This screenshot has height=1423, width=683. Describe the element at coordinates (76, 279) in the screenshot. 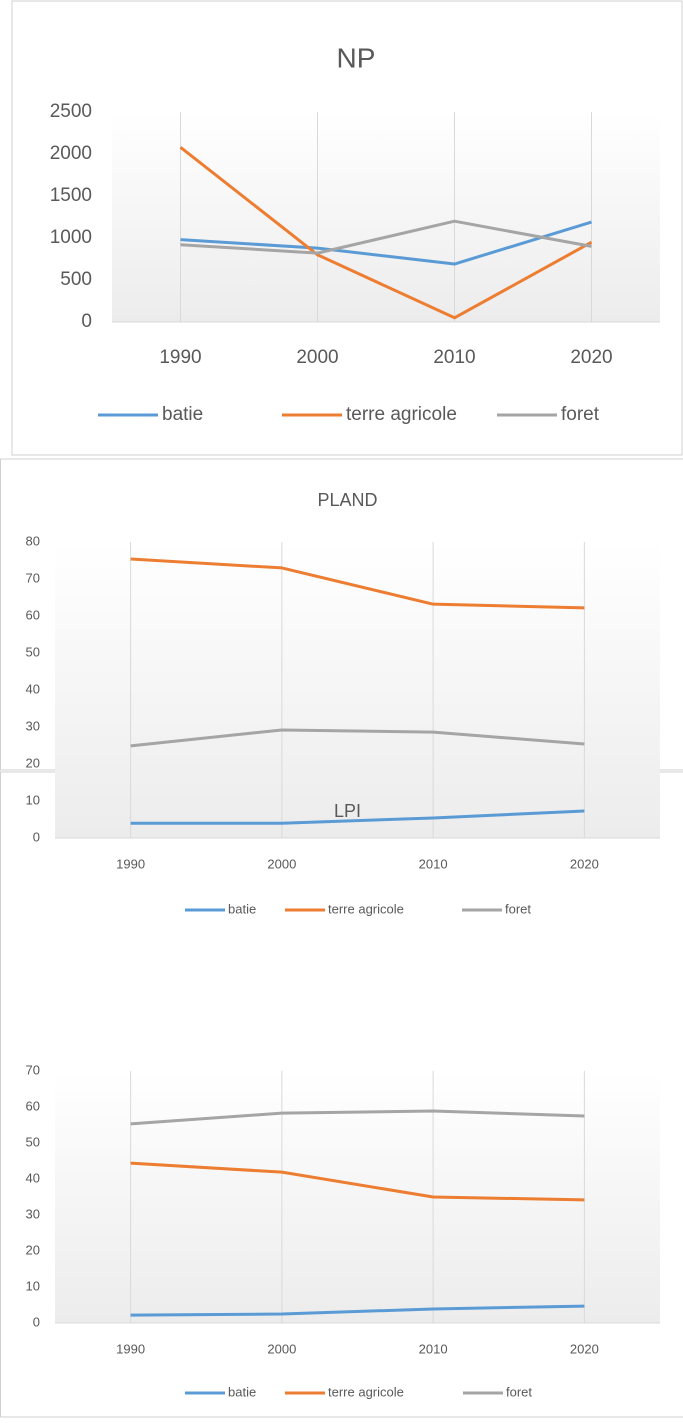

I see `y-tick-label: 500` at that location.